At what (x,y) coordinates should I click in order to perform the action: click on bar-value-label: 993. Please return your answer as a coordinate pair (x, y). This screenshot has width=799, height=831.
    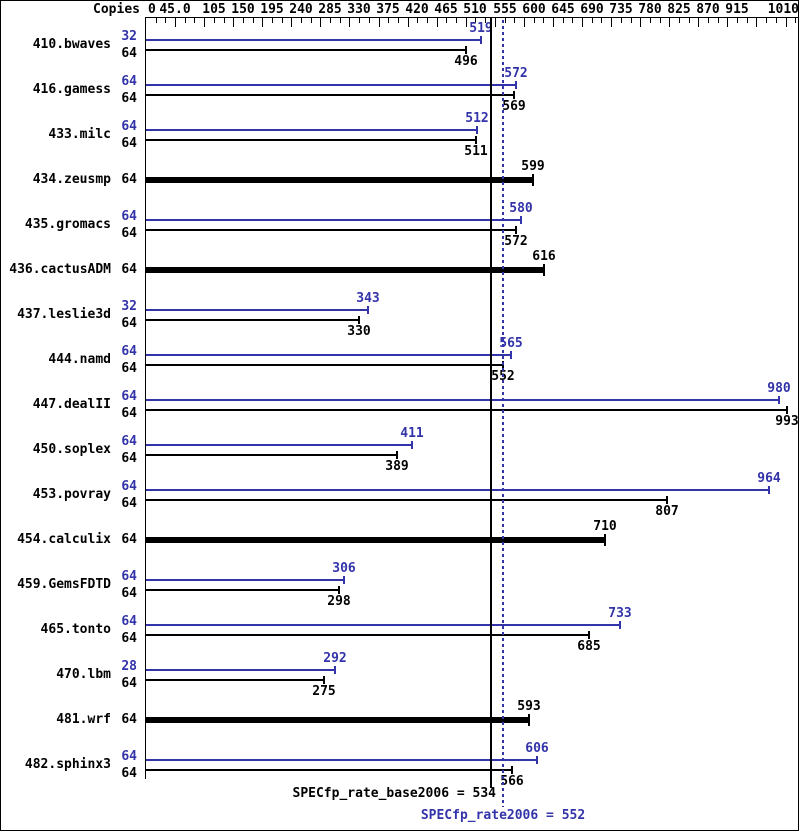
    Looking at the image, I should click on (787, 421).